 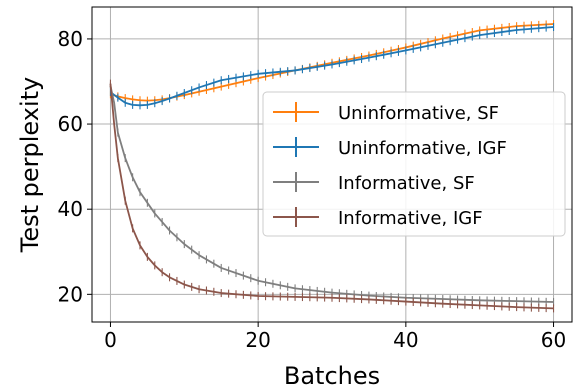 What do you see at coordinates (70, 209) in the screenshot?
I see `y-tick-label: 40` at bounding box center [70, 209].